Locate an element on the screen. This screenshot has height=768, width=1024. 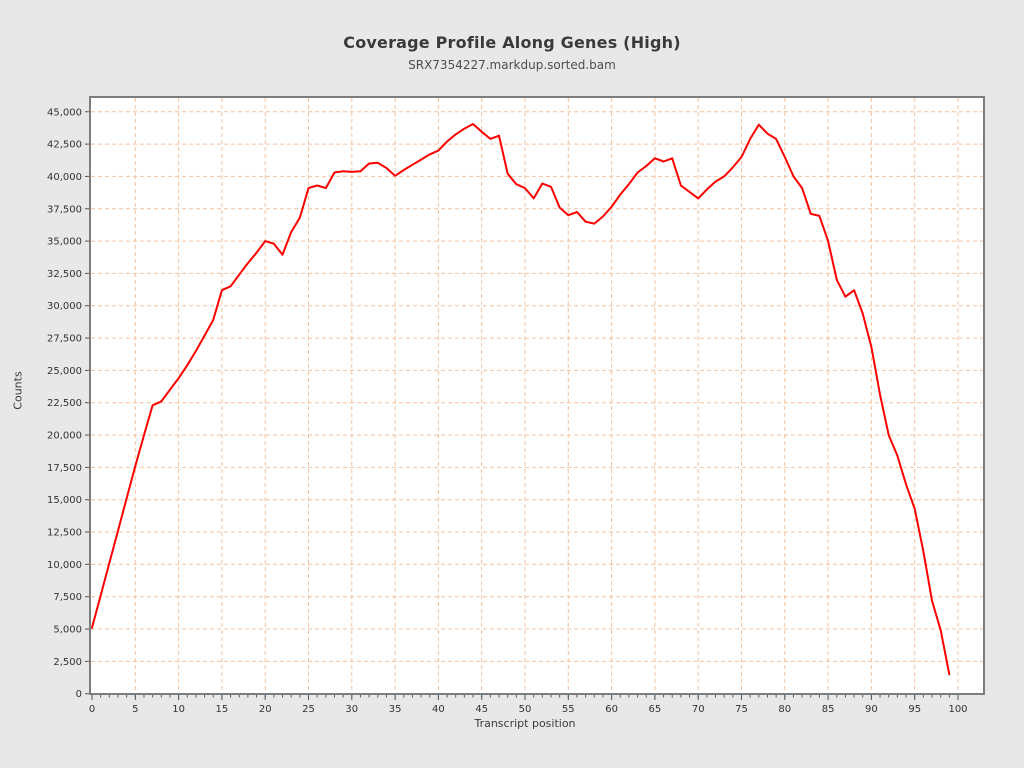
x-tick-label: 70 is located at coordinates (698, 709).